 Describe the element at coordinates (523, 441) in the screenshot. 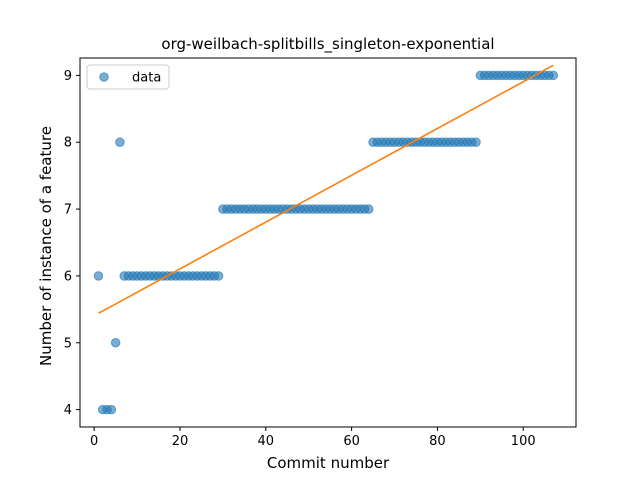

I see `x-tick-label: 100` at that location.